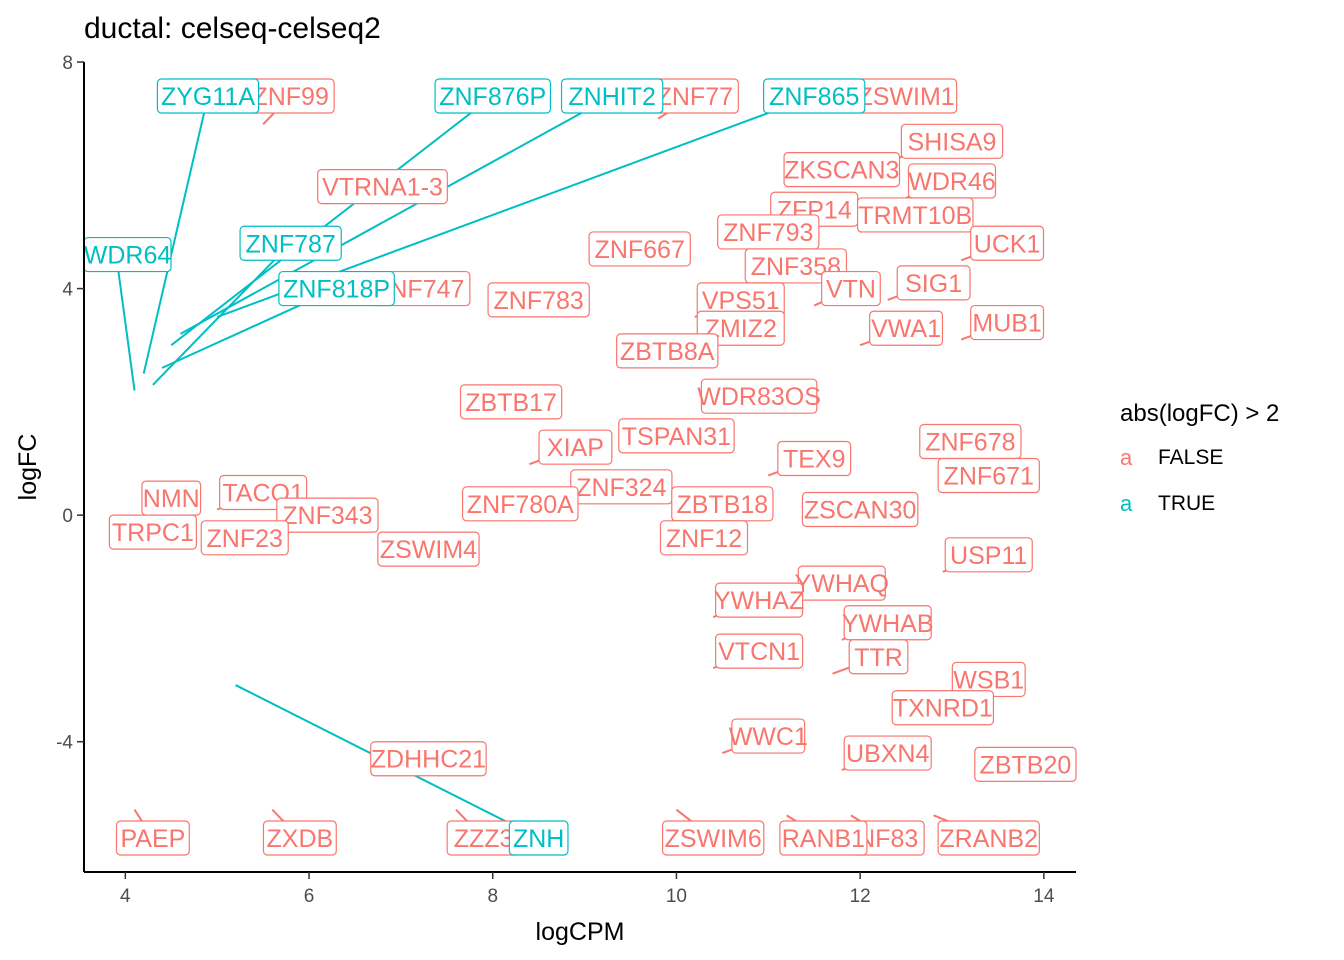 The width and height of the screenshot is (1344, 960). Describe the element at coordinates (888, 624) in the screenshot. I see `gene-label-text: YWHAB` at that location.